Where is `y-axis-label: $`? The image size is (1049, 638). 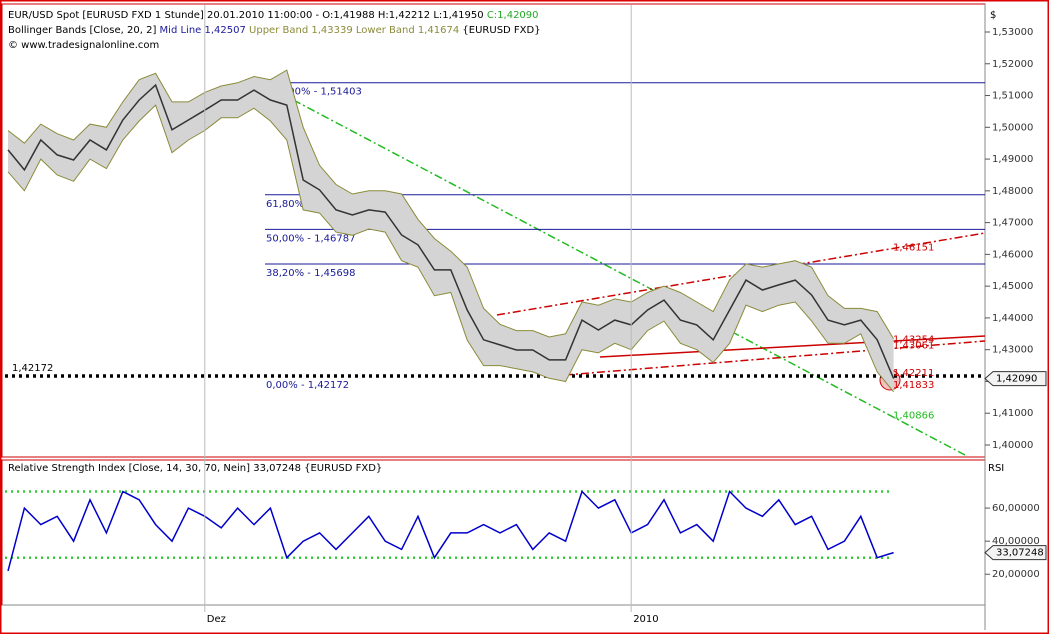 y-axis-label: $ is located at coordinates (993, 15).